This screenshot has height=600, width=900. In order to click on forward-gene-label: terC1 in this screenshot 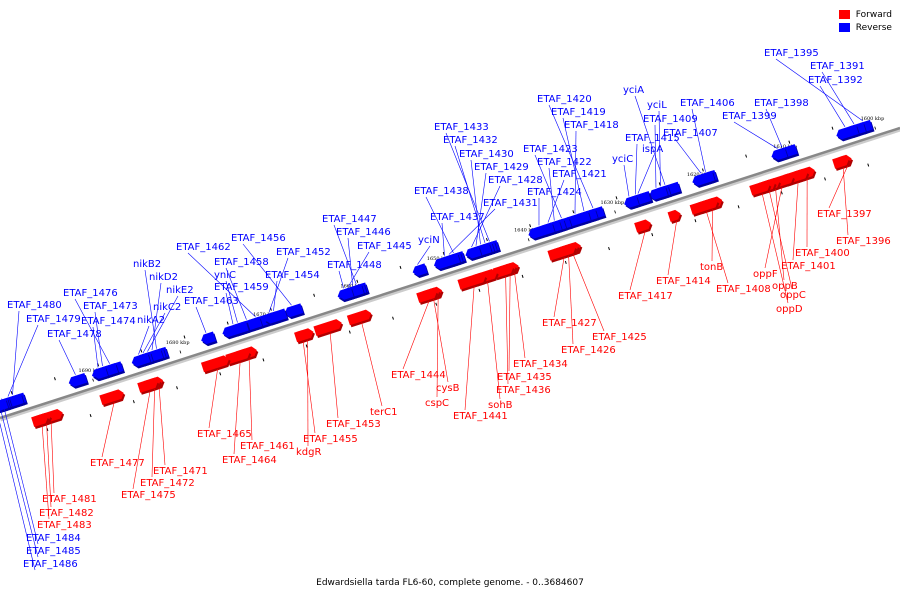, I will do `click(384, 412)`.